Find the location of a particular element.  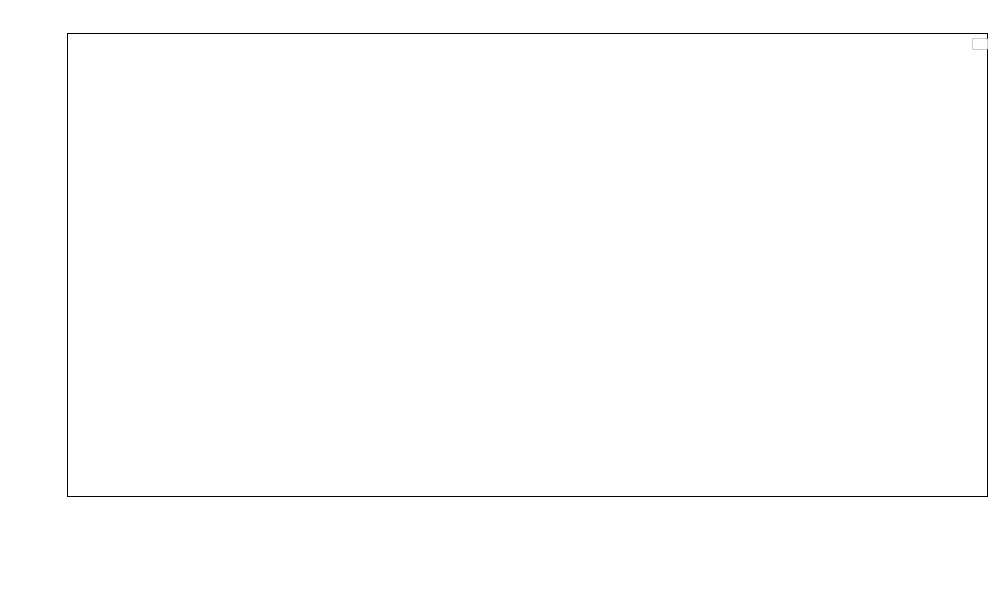

chart-legend is located at coordinates (980, 44).